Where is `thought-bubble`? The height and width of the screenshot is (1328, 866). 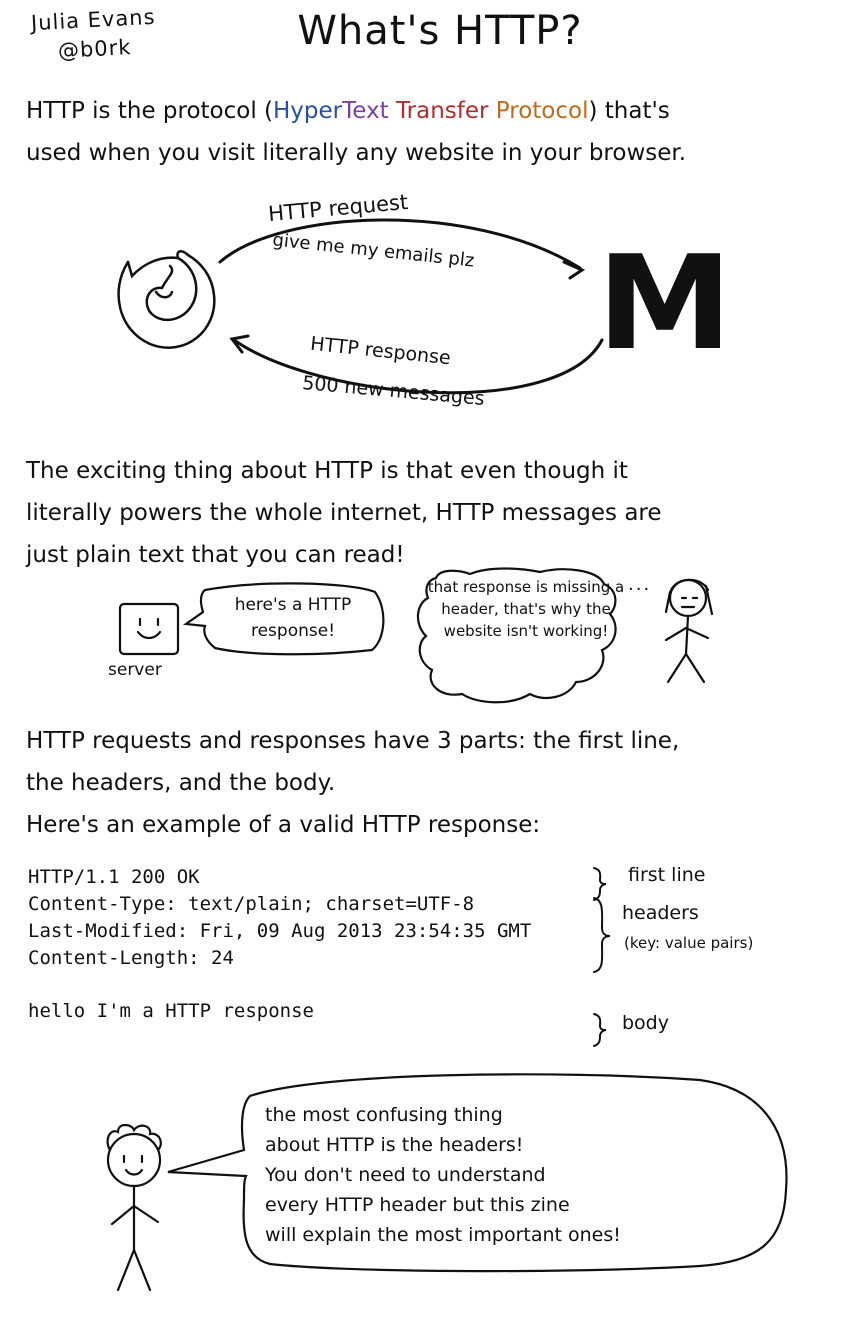 thought-bubble is located at coordinates (516, 635).